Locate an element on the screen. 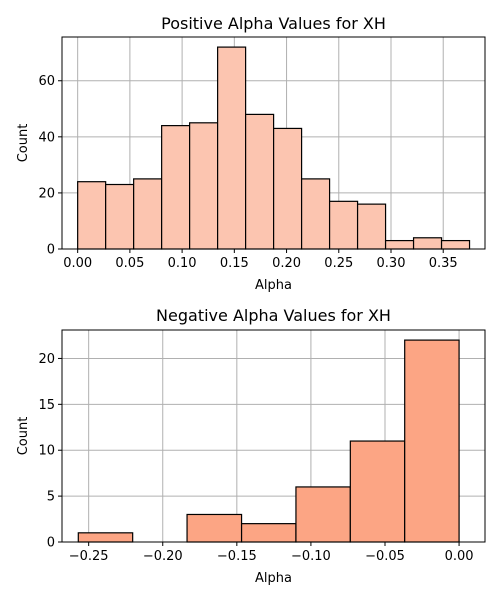  x-tick-label: 0.25 is located at coordinates (338, 263).